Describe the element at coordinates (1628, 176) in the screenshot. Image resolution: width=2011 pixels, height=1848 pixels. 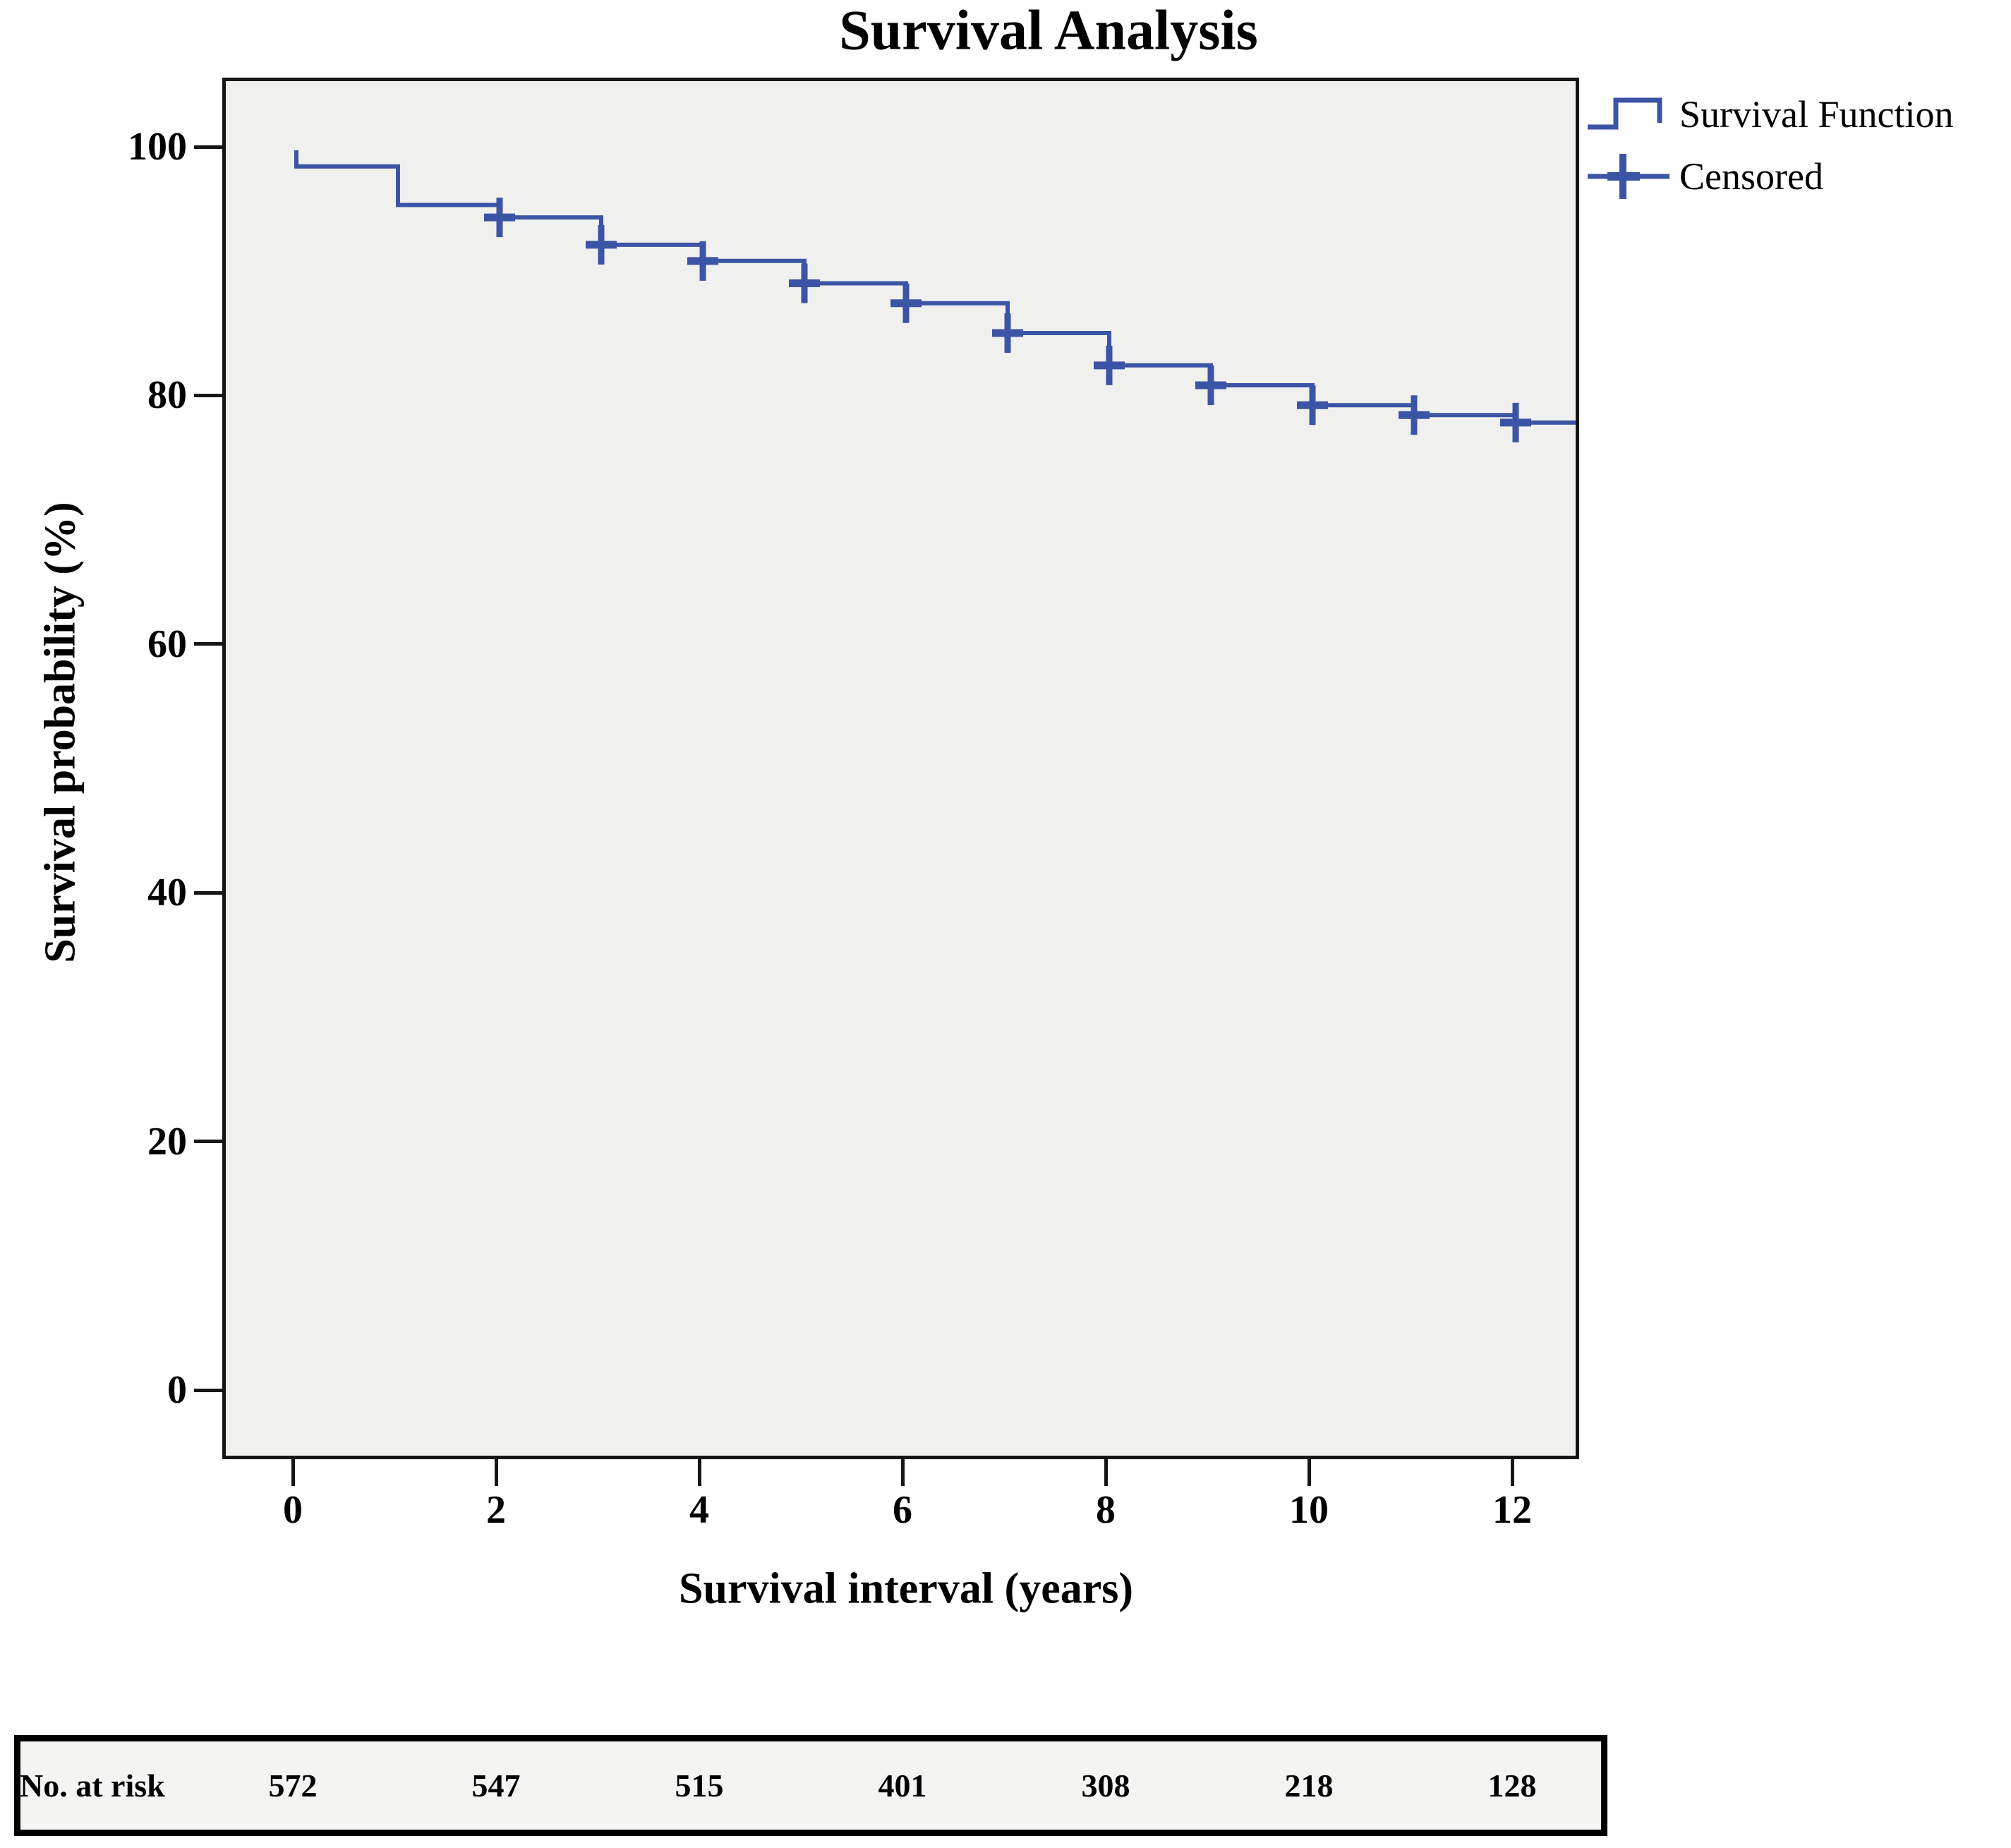
I see `plus-marker-icon` at that location.